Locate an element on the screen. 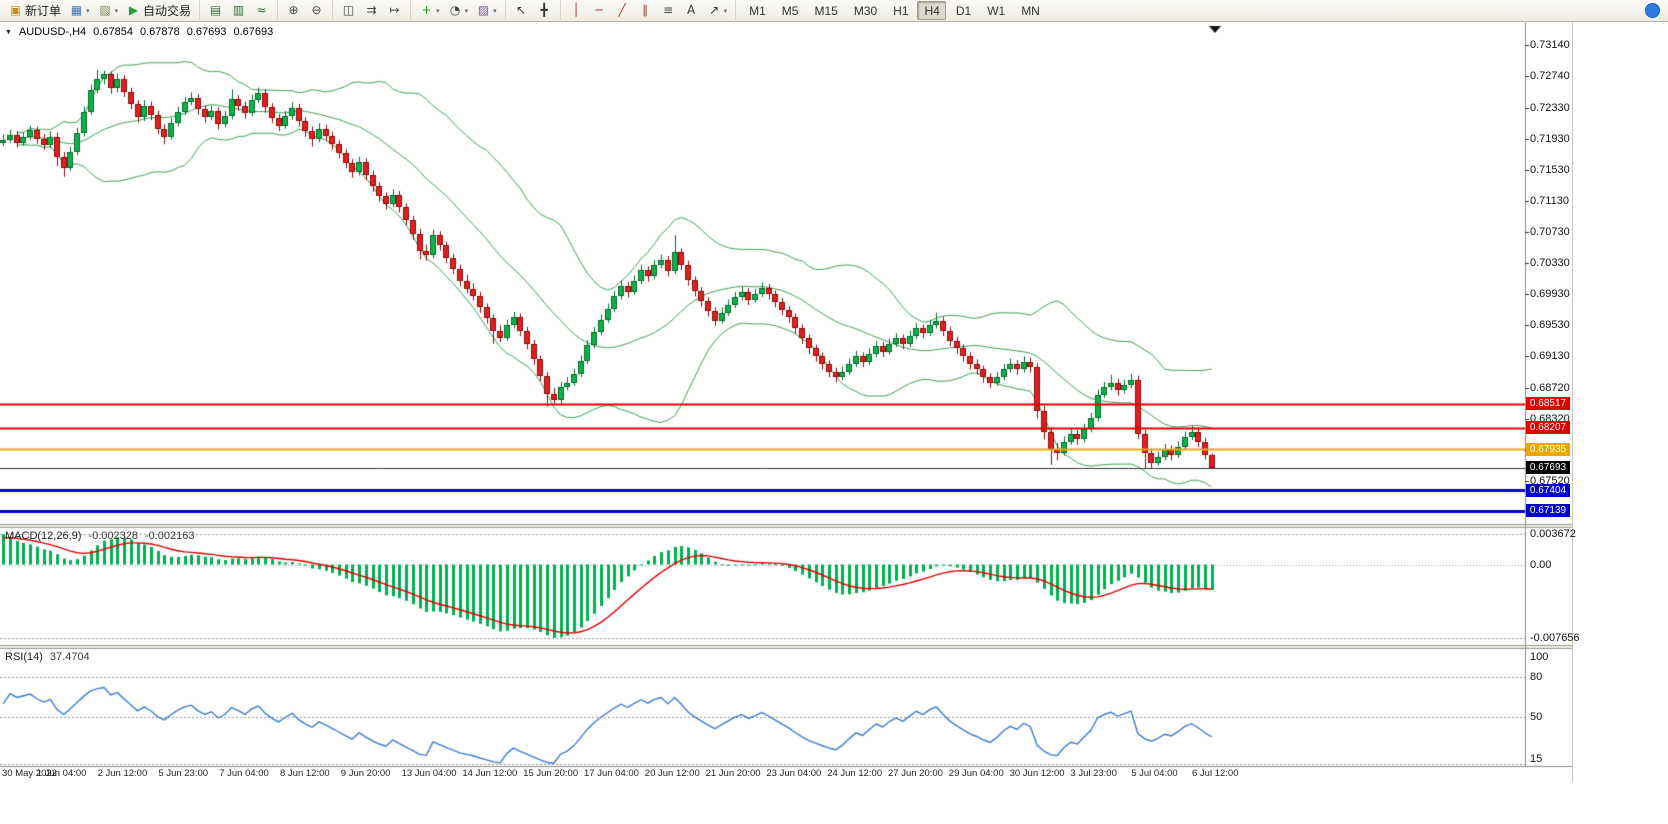 This screenshot has width=1668, height=824. candlestick-icon: ▥ is located at coordinates (238, 10).